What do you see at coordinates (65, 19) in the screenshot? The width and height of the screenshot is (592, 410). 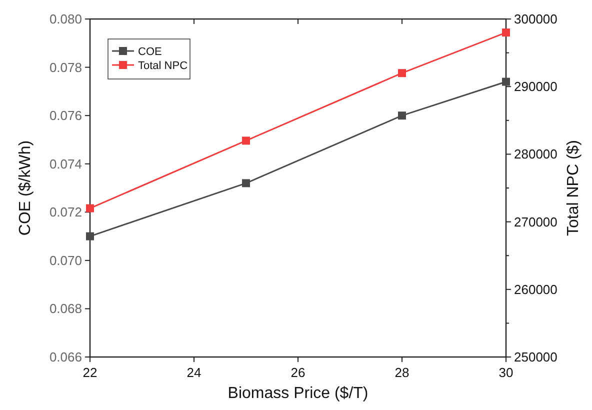 I see `y-tick-label: 0.080` at bounding box center [65, 19].